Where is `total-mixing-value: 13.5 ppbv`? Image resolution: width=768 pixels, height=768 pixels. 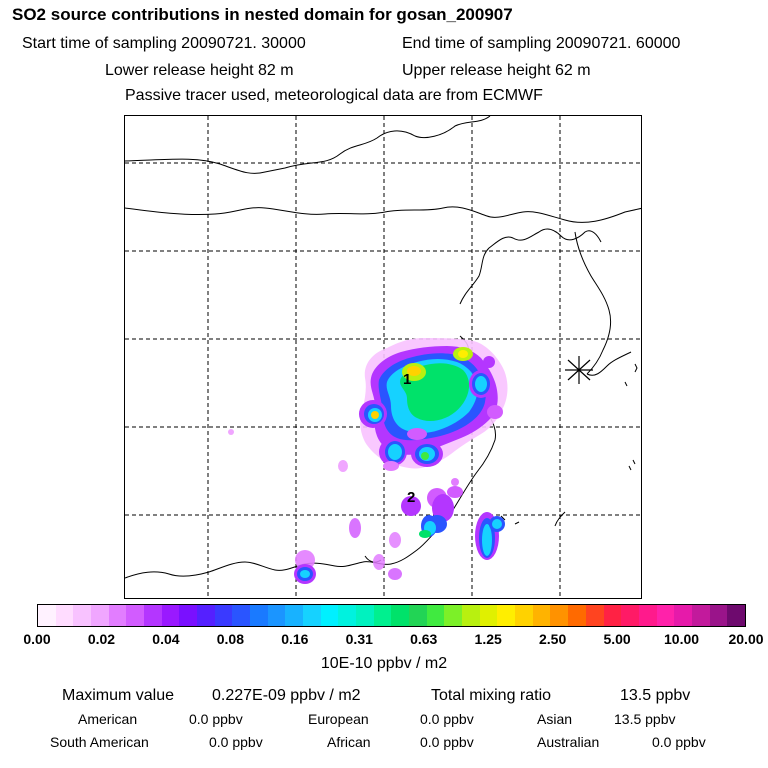 total-mixing-value: 13.5 ppbv is located at coordinates (655, 695).